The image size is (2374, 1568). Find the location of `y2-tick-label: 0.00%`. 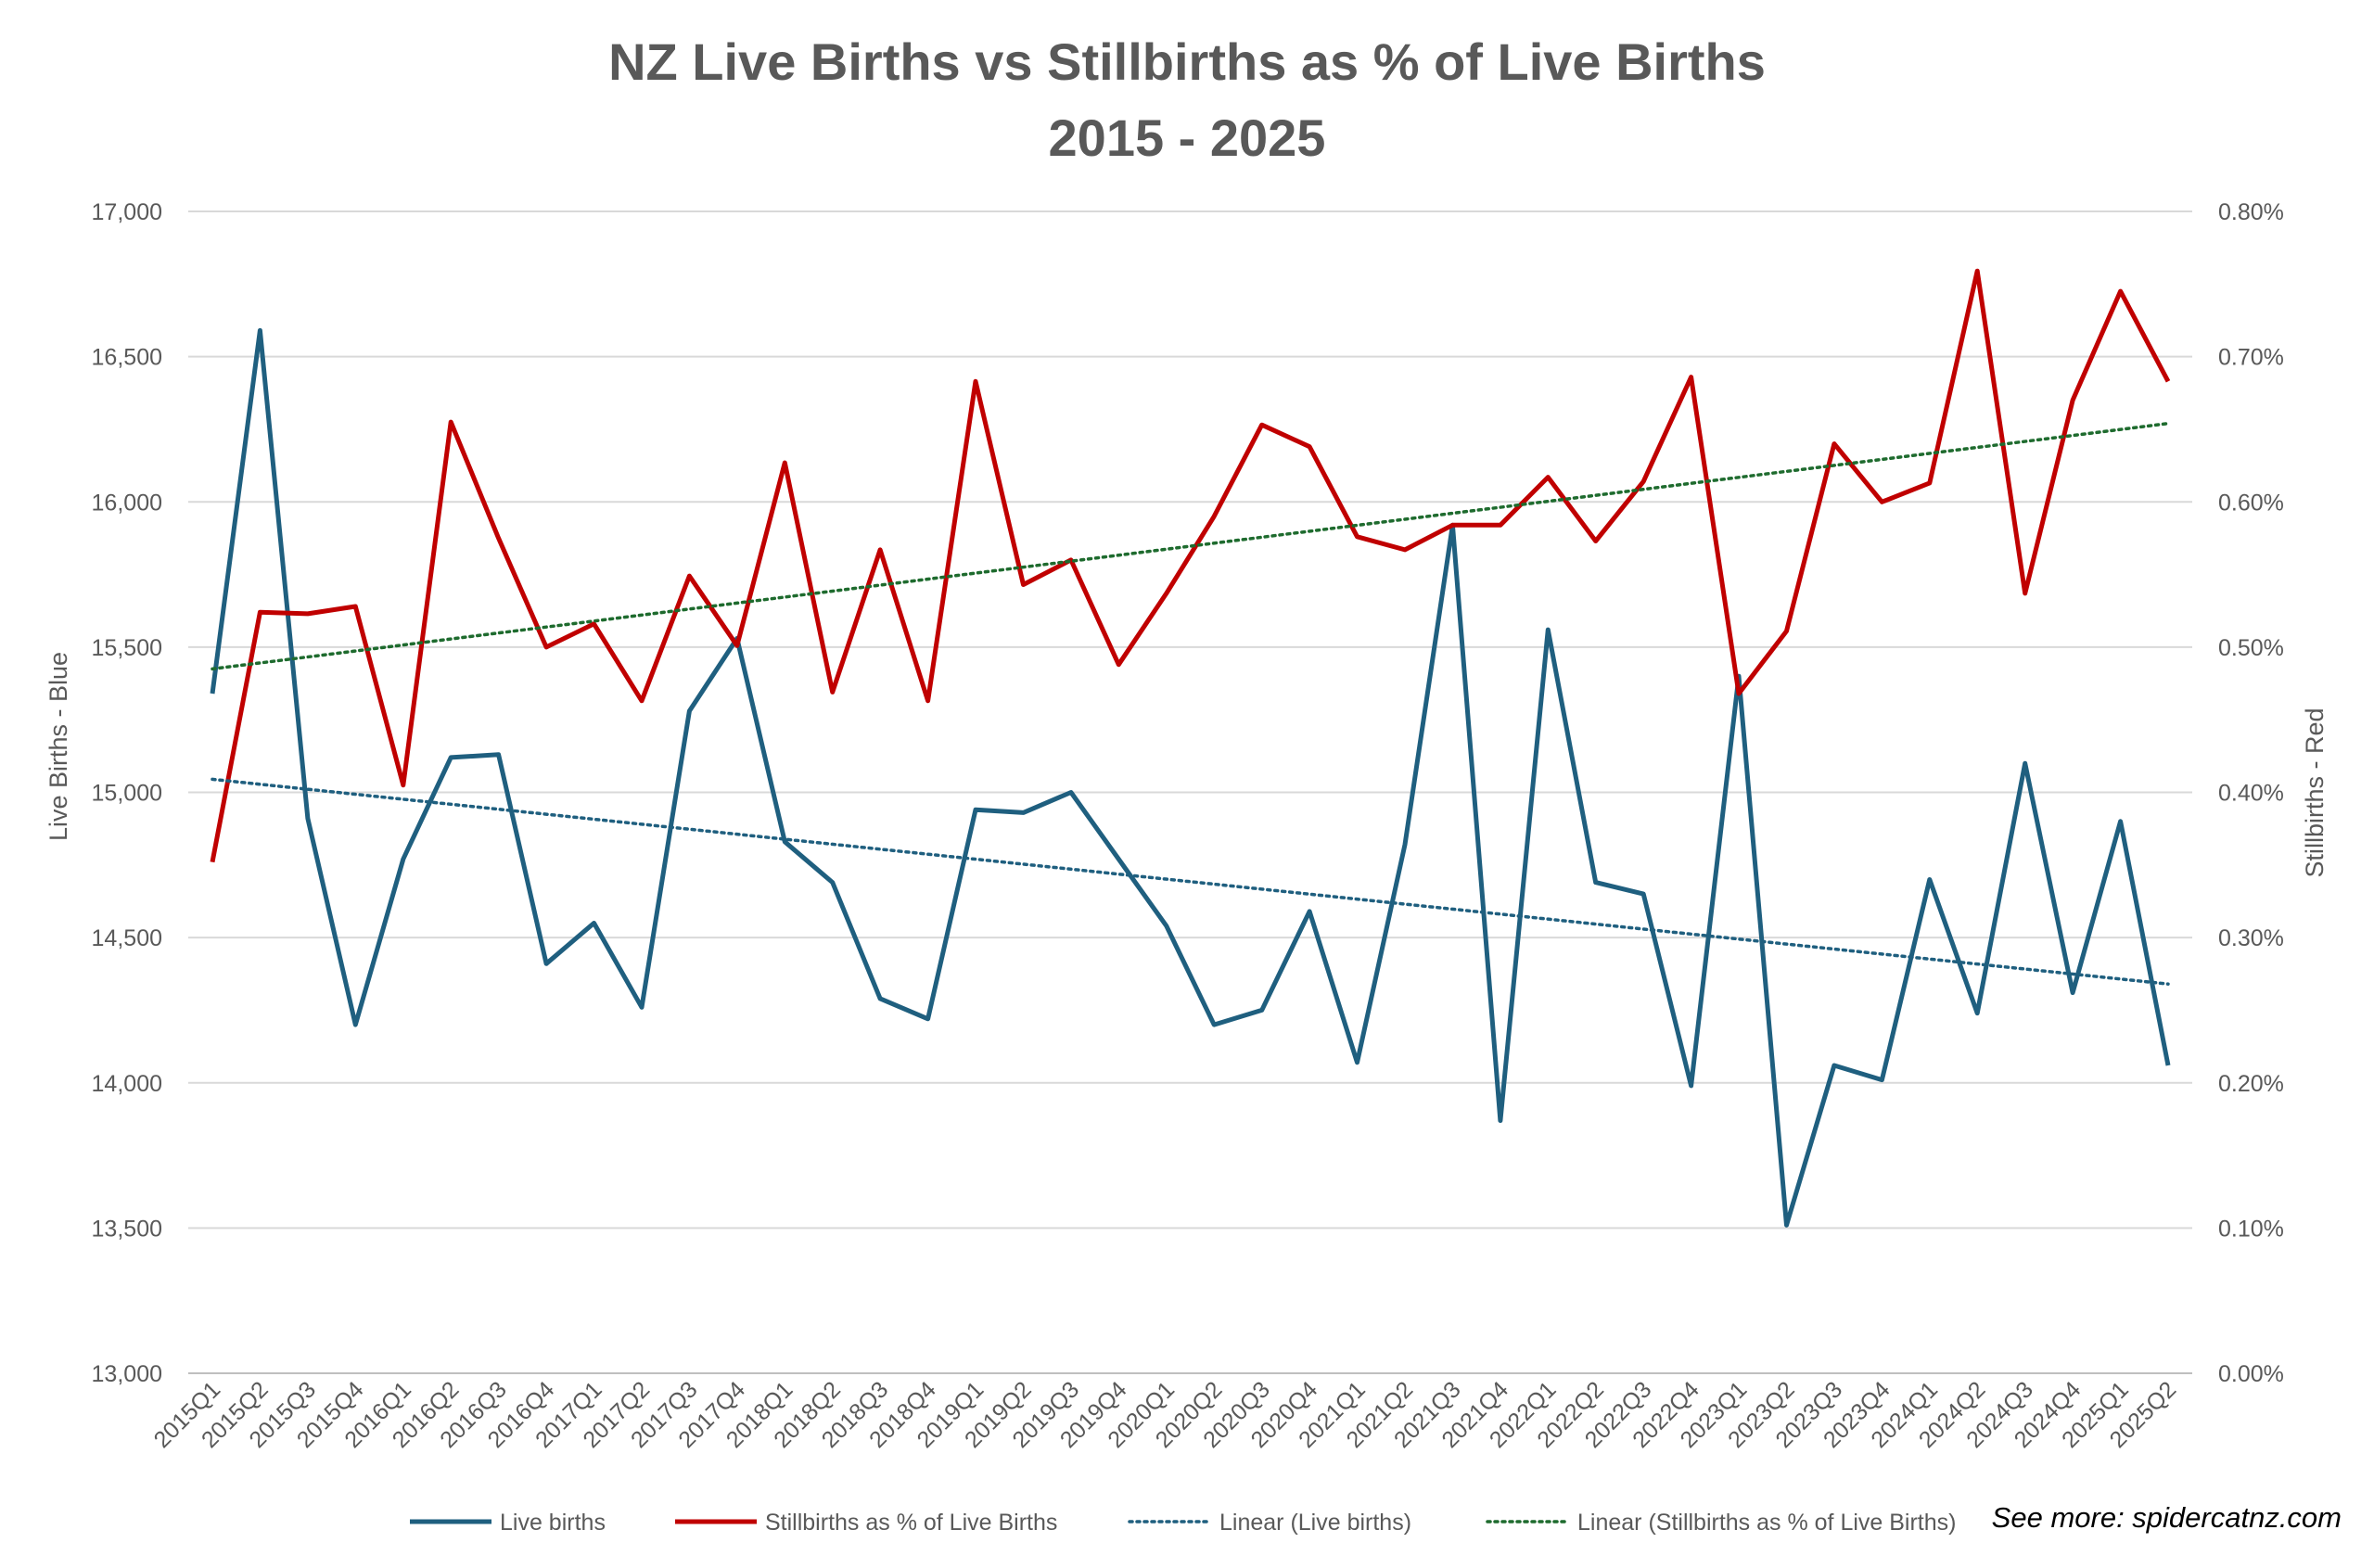

y2-tick-label: 0.00% is located at coordinates (2251, 1374).